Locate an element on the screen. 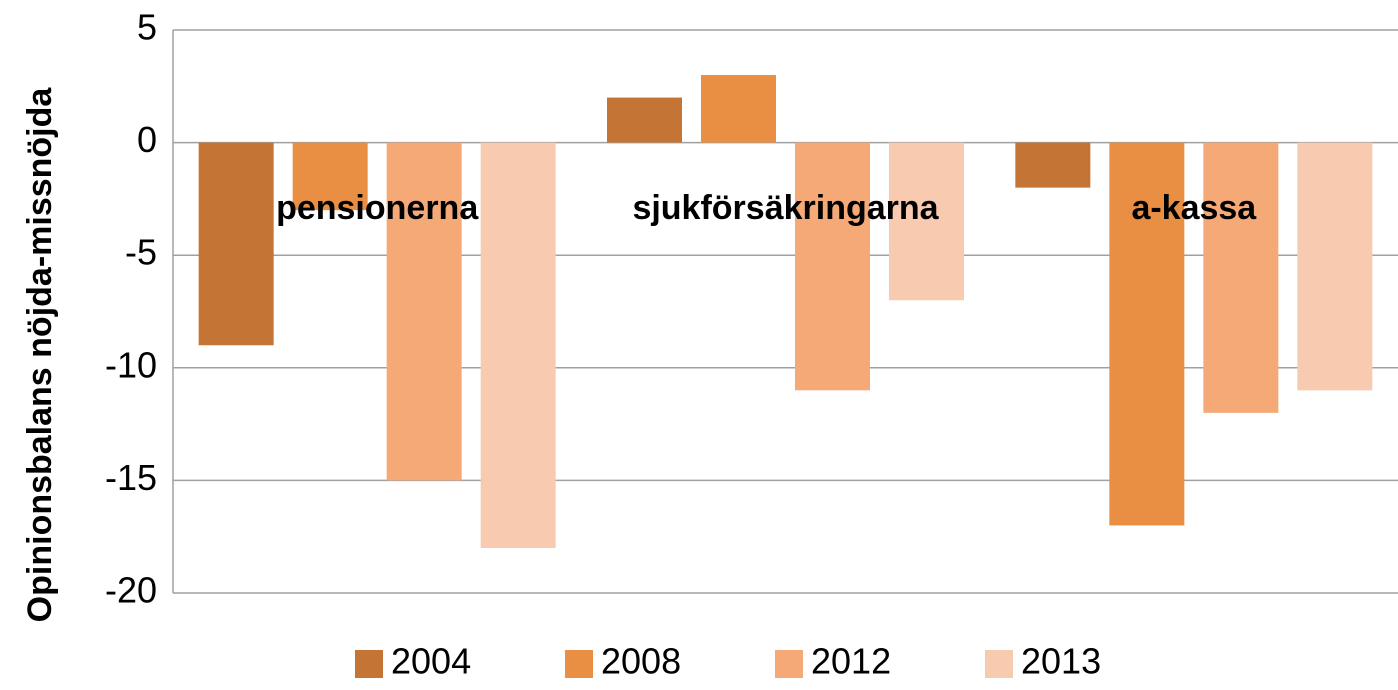  y-axis-label: Opinionsbalans nöjda-missnöjda is located at coordinates (40, 355).